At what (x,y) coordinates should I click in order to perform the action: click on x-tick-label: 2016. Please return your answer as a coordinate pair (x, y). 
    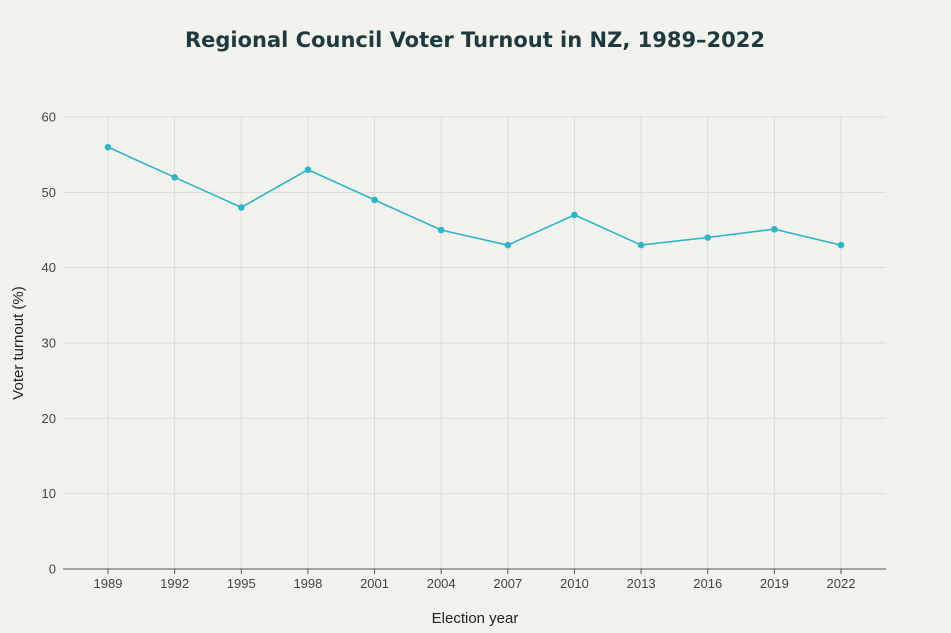
    Looking at the image, I should click on (707, 583).